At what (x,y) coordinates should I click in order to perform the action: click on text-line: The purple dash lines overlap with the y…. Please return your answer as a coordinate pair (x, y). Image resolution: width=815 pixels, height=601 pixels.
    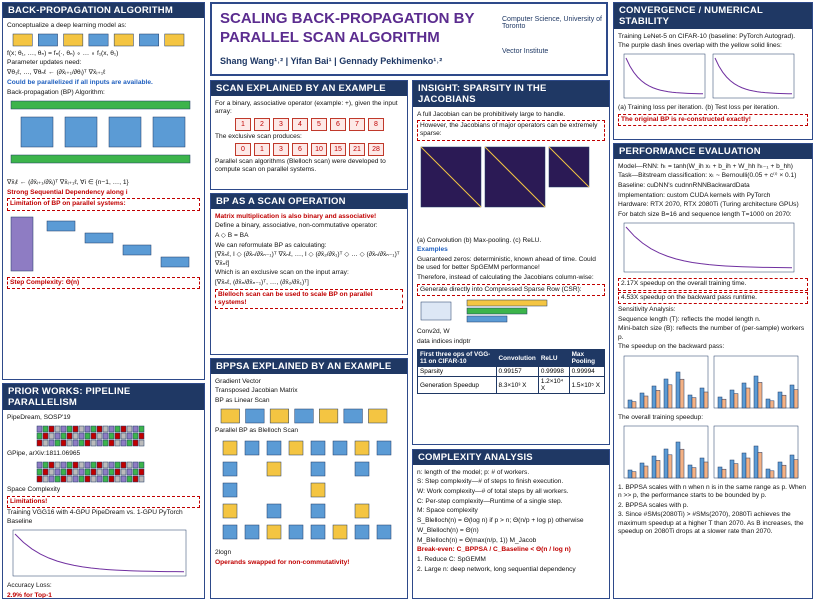
    Looking at the image, I should click on (700, 46).